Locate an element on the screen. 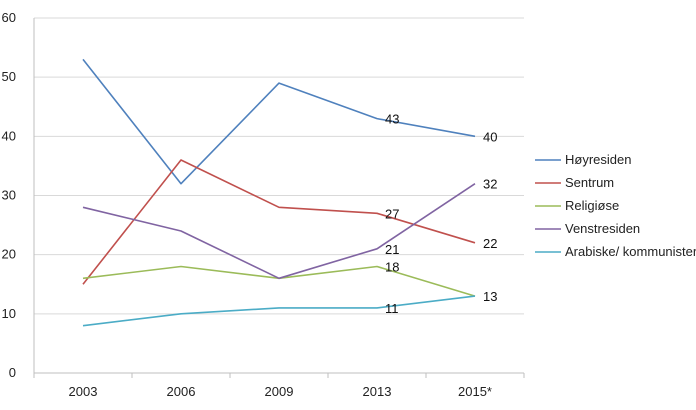 The image size is (696, 410). y-tick-label: 60 is located at coordinates (9, 17).